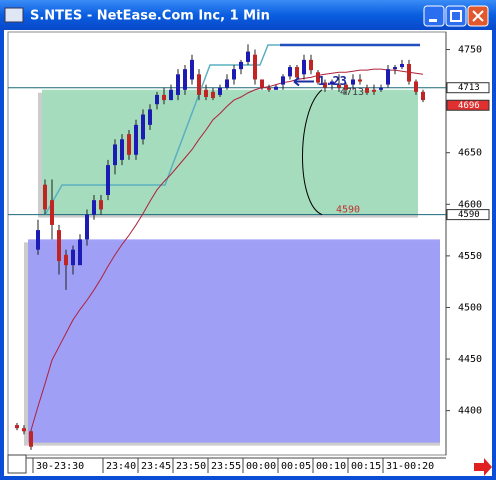 The height and width of the screenshot is (480, 496). What do you see at coordinates (191, 466) in the screenshot?
I see `x-tick-label: 23:50` at bounding box center [191, 466].